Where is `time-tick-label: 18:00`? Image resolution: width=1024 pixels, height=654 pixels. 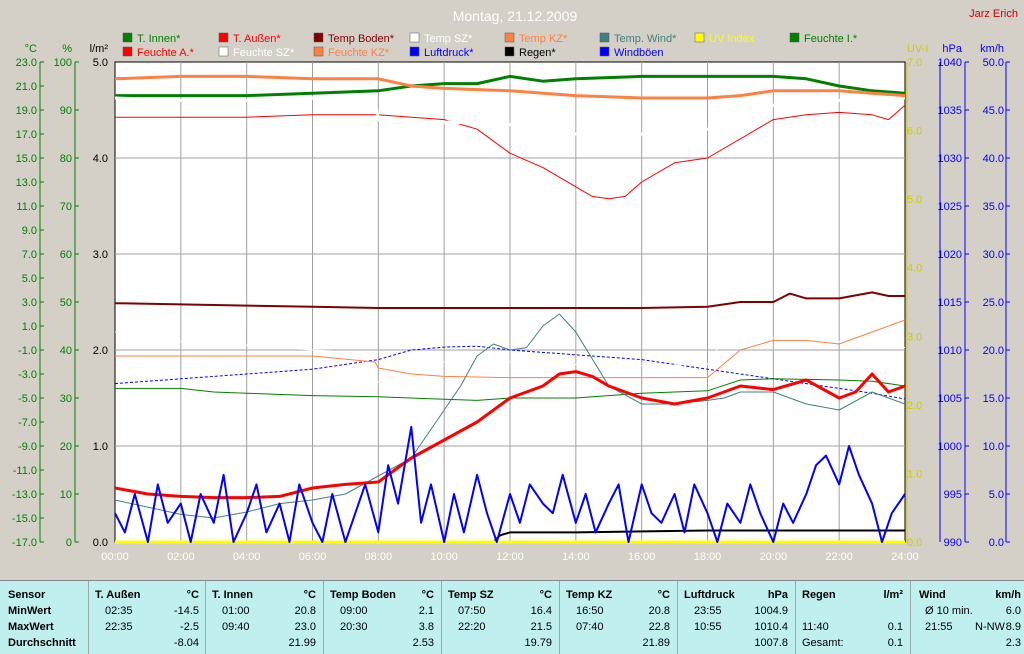
time-tick-label: 18:00 is located at coordinates (708, 557).